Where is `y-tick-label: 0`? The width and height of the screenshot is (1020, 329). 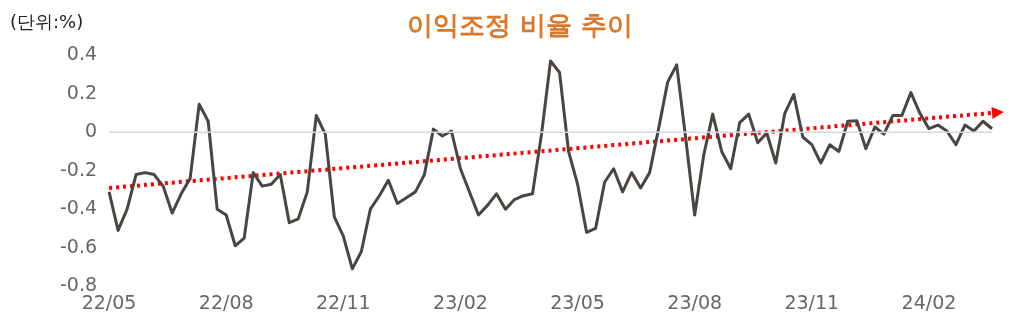 y-tick-label: 0 is located at coordinates (91, 130).